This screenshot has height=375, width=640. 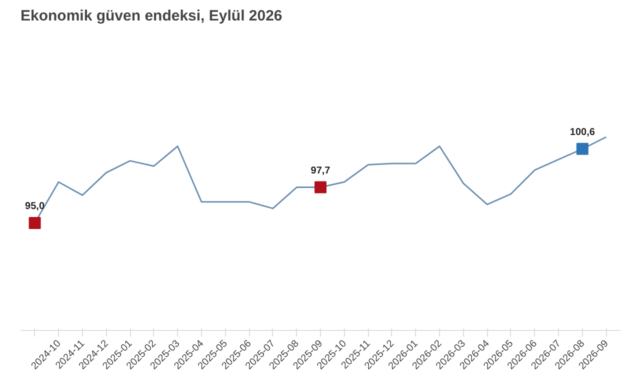 What do you see at coordinates (583, 132) in the screenshot?
I see `data-label: 100,6` at bounding box center [583, 132].